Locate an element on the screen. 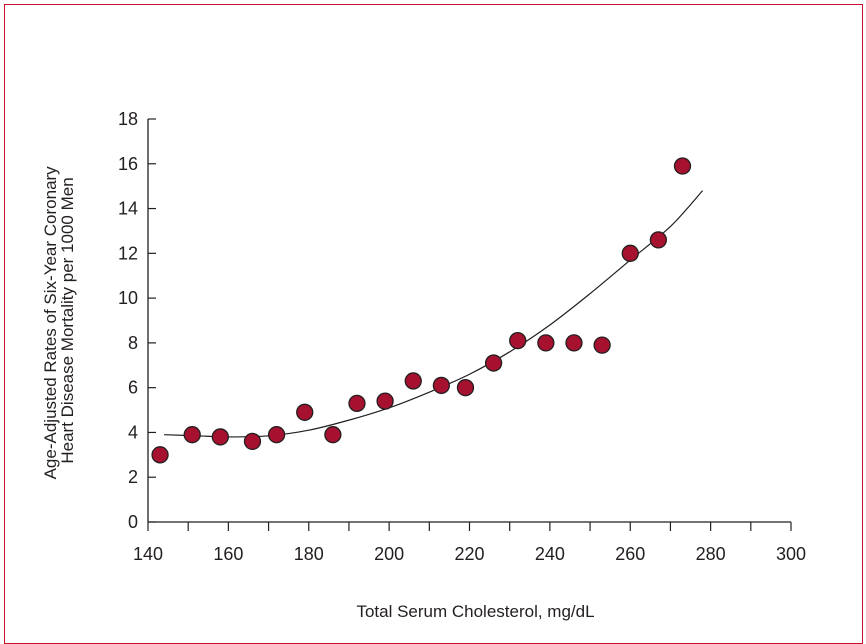  y-tick-label: 12 is located at coordinates (128, 253).